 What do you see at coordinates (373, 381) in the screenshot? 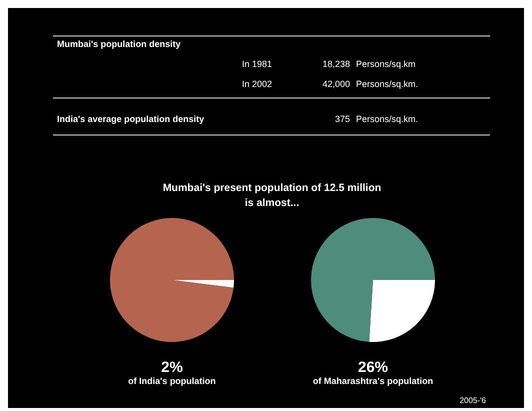
I see `text: of Maharashtra's population` at bounding box center [373, 381].